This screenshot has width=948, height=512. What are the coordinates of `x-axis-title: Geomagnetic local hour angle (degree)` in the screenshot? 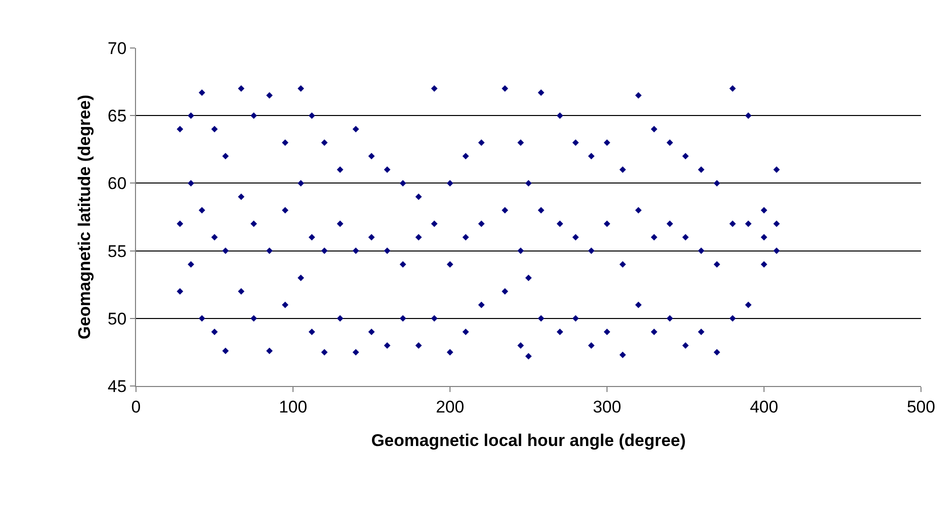 It's located at (528, 440).